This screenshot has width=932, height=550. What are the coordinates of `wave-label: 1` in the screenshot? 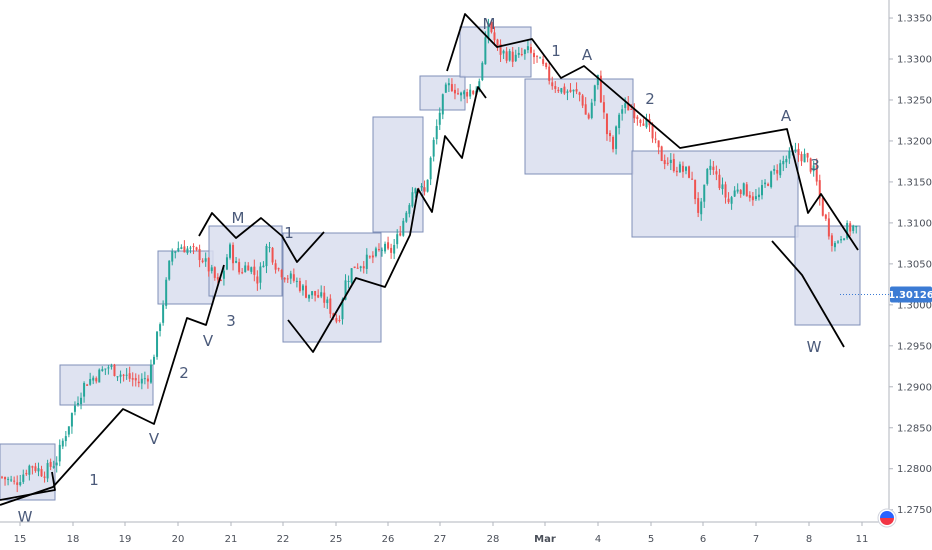 It's located at (289, 233).